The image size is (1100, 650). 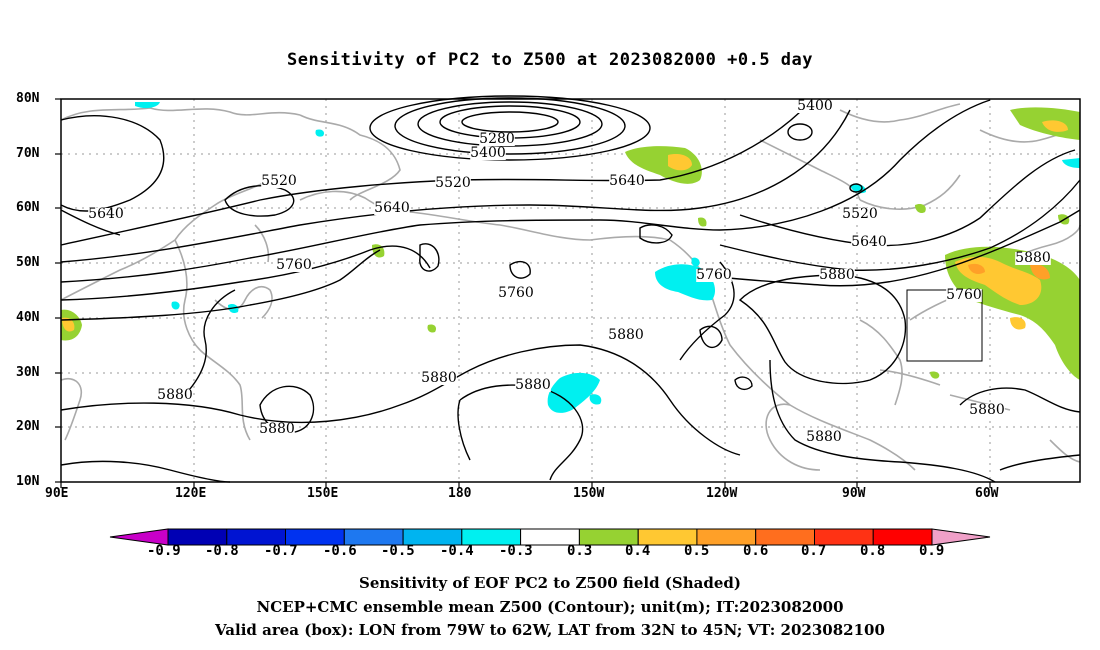 I want to click on colorbar-arrow-right, so click(x=961, y=537).